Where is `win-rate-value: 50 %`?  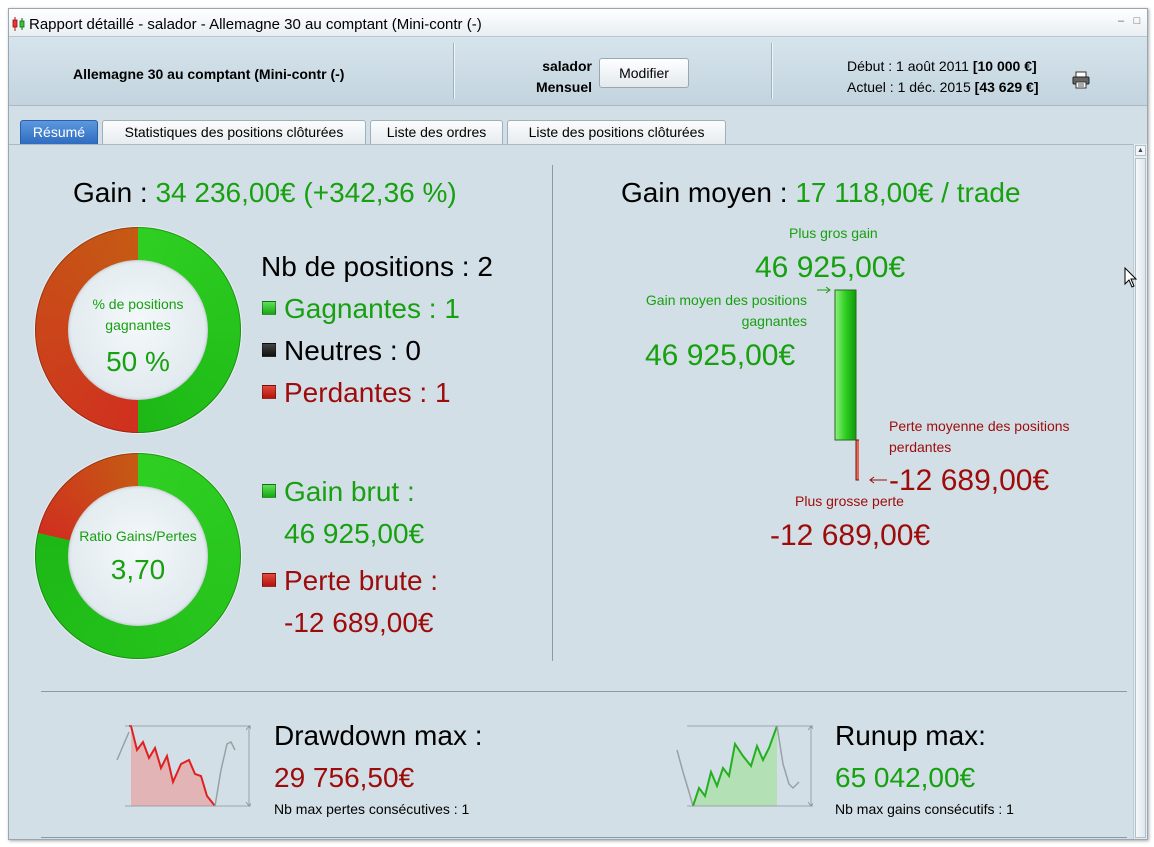 win-rate-value: 50 % is located at coordinates (138, 361).